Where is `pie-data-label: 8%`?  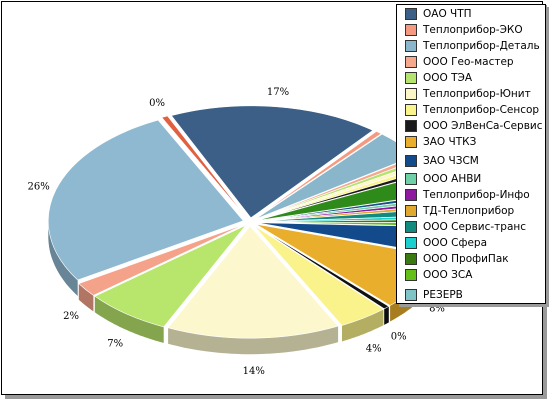 pie-data-label: 8% is located at coordinates (437, 309).